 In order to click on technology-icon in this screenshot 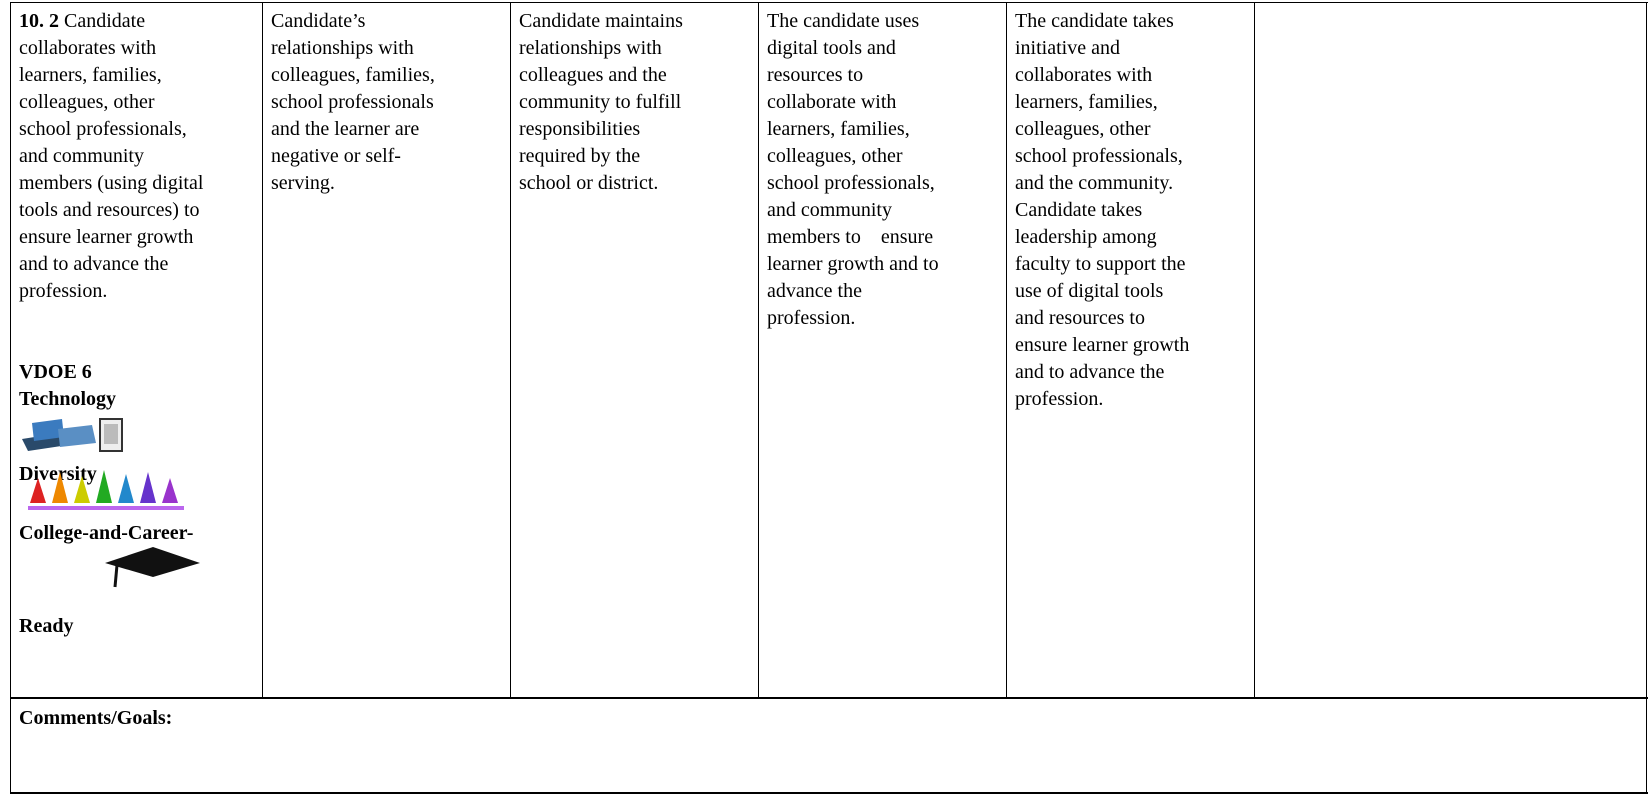, I will do `click(72, 435)`.